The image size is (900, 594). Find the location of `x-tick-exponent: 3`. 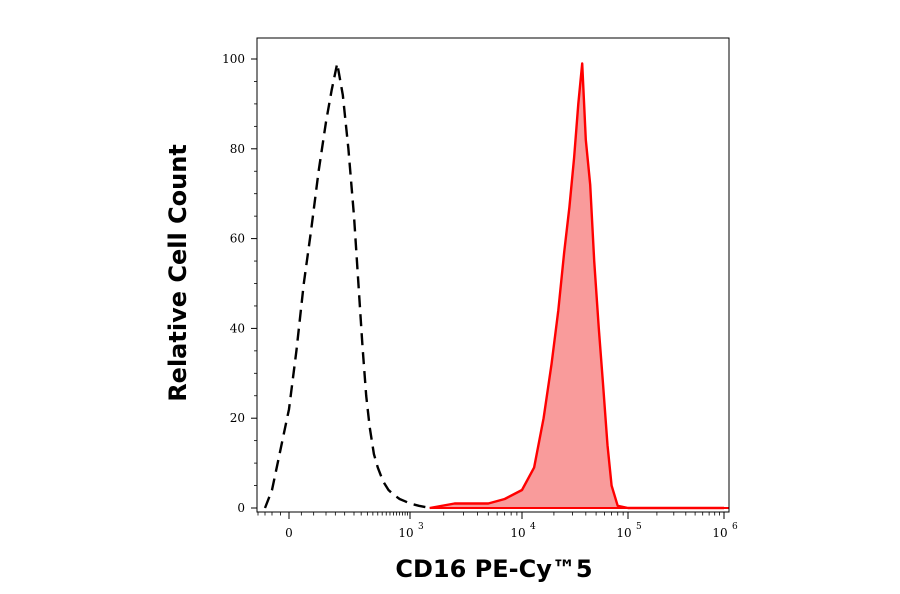

x-tick-exponent: 3 is located at coordinates (421, 527).